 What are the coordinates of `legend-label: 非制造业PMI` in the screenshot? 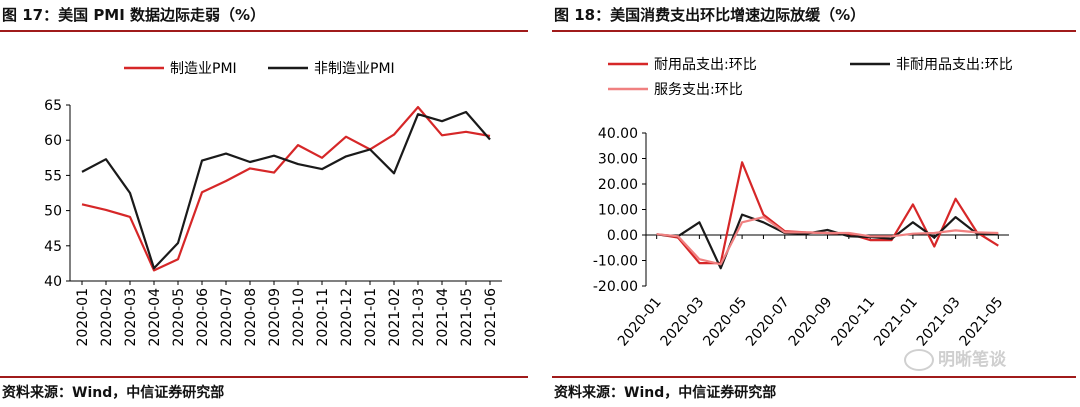 It's located at (354, 69).